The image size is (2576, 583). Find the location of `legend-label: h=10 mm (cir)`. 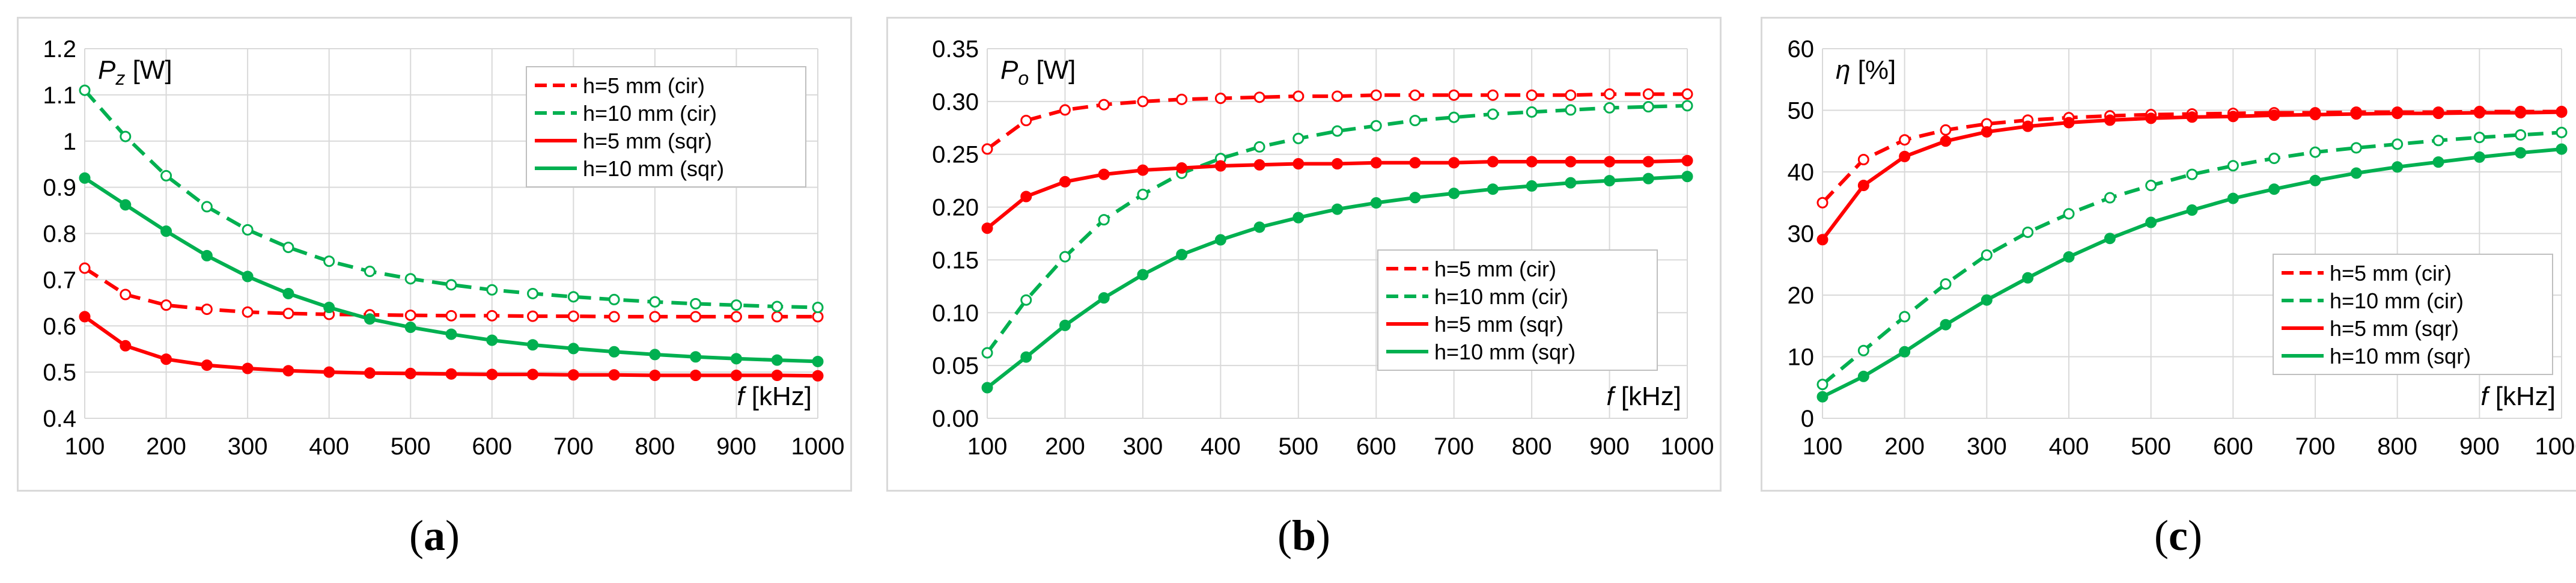

legend-label: h=10 mm (cir) is located at coordinates (1501, 296).